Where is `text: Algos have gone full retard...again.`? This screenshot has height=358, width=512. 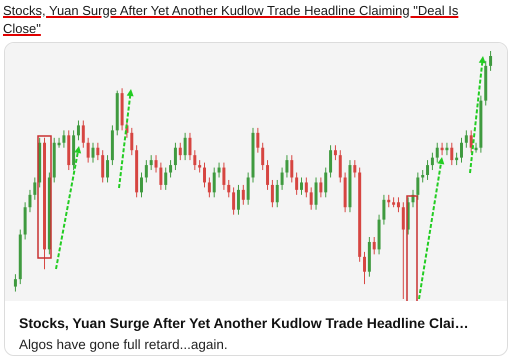 text: Algos have gone full retard...again. is located at coordinates (123, 344).